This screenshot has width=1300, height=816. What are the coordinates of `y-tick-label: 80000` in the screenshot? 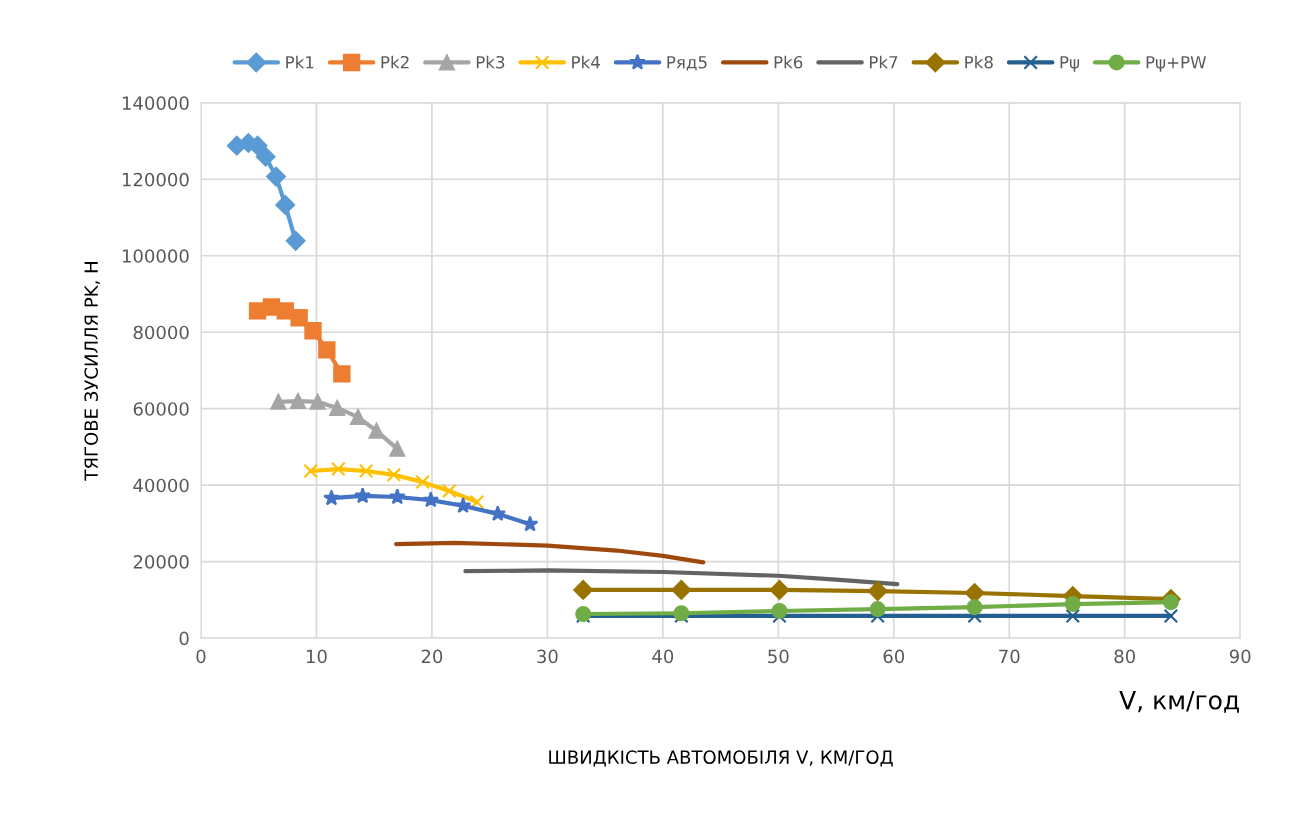 It's located at (161, 332).